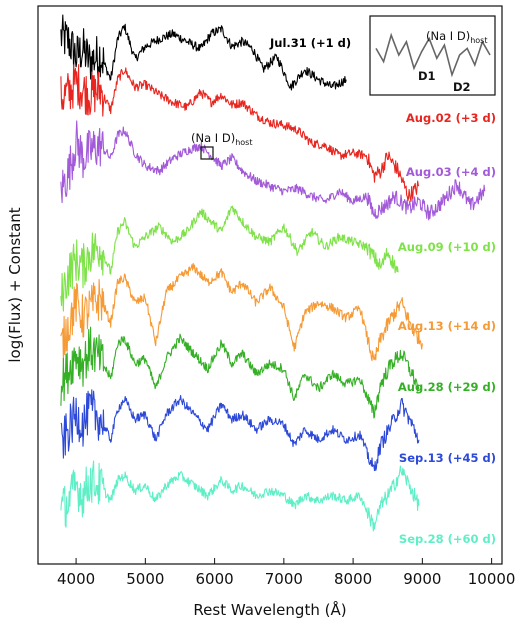 Image resolution: width=520 pixels, height=624 pixels. I want to click on series-label-2: Aug.02 (+3 d), so click(451, 118).